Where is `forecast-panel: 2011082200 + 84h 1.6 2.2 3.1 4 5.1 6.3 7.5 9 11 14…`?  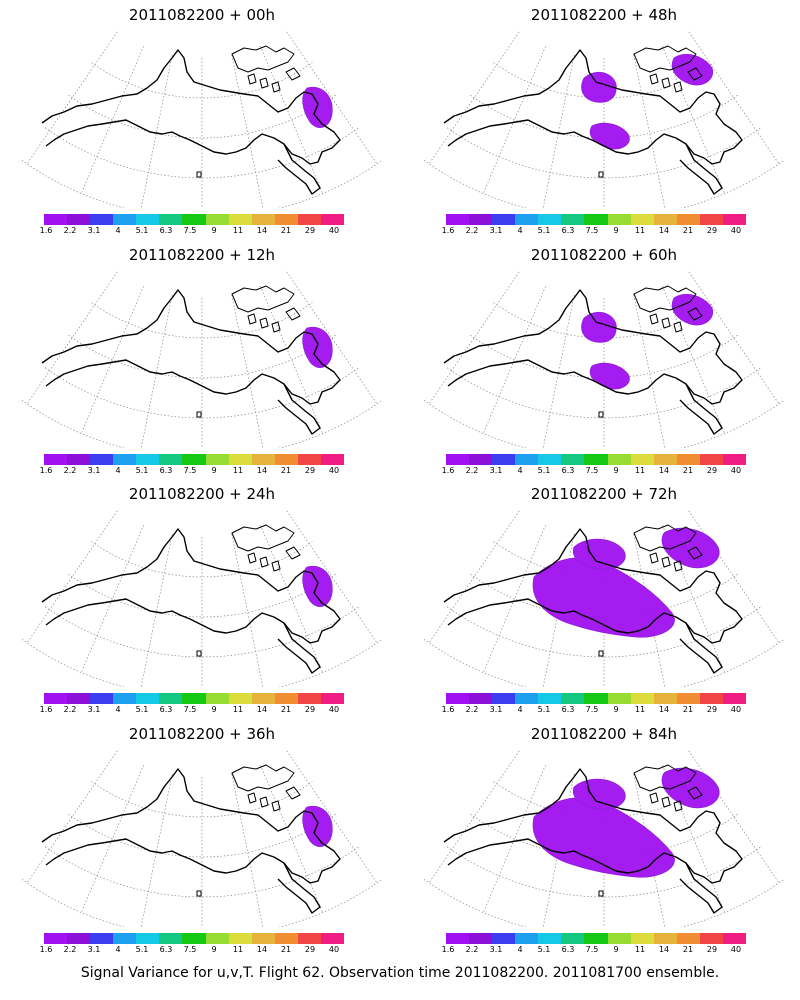
forecast-panel: 2011082200 + 84h 1.6 2.2 3.1 4 5.1 6.3 7.5 9 11 14… is located at coordinates (604, 841).